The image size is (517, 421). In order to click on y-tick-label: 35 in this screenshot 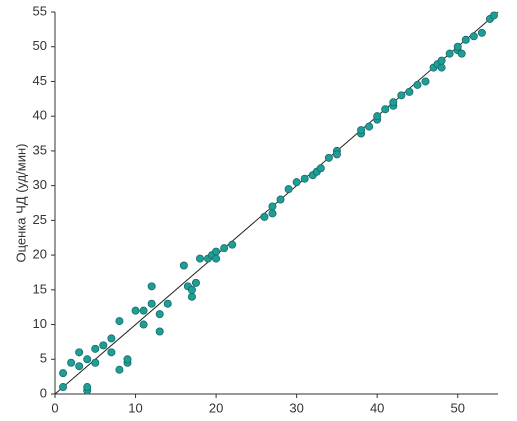, I will do `click(40, 149)`.